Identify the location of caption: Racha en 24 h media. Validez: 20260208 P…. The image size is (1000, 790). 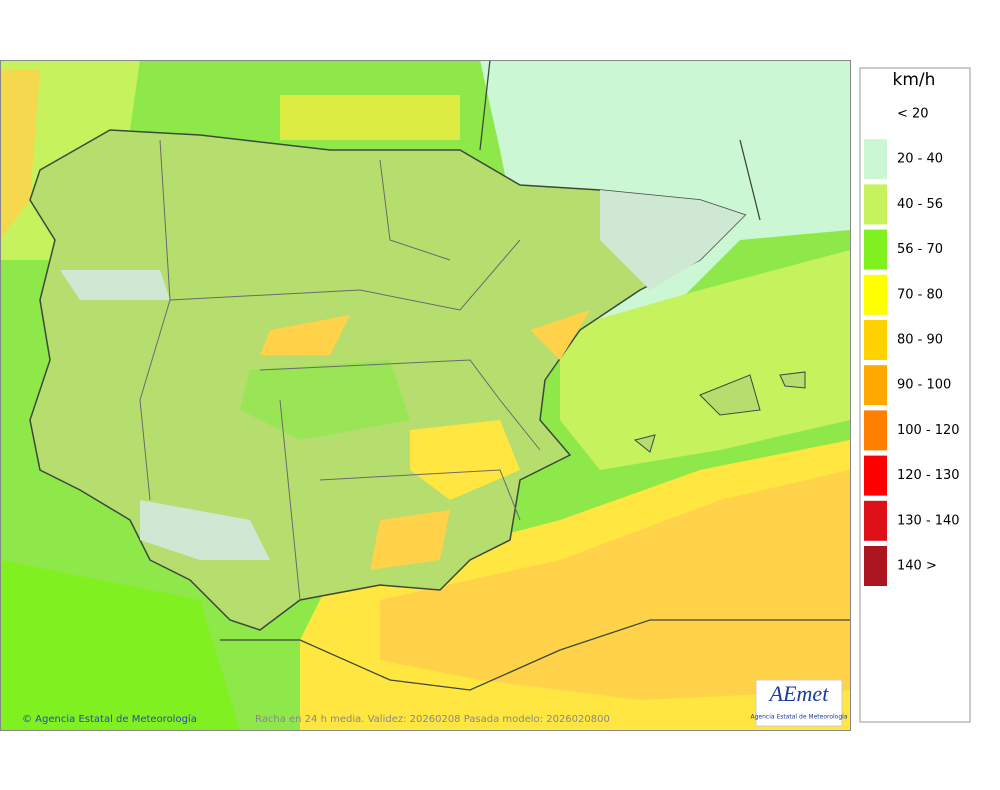
(432, 719).